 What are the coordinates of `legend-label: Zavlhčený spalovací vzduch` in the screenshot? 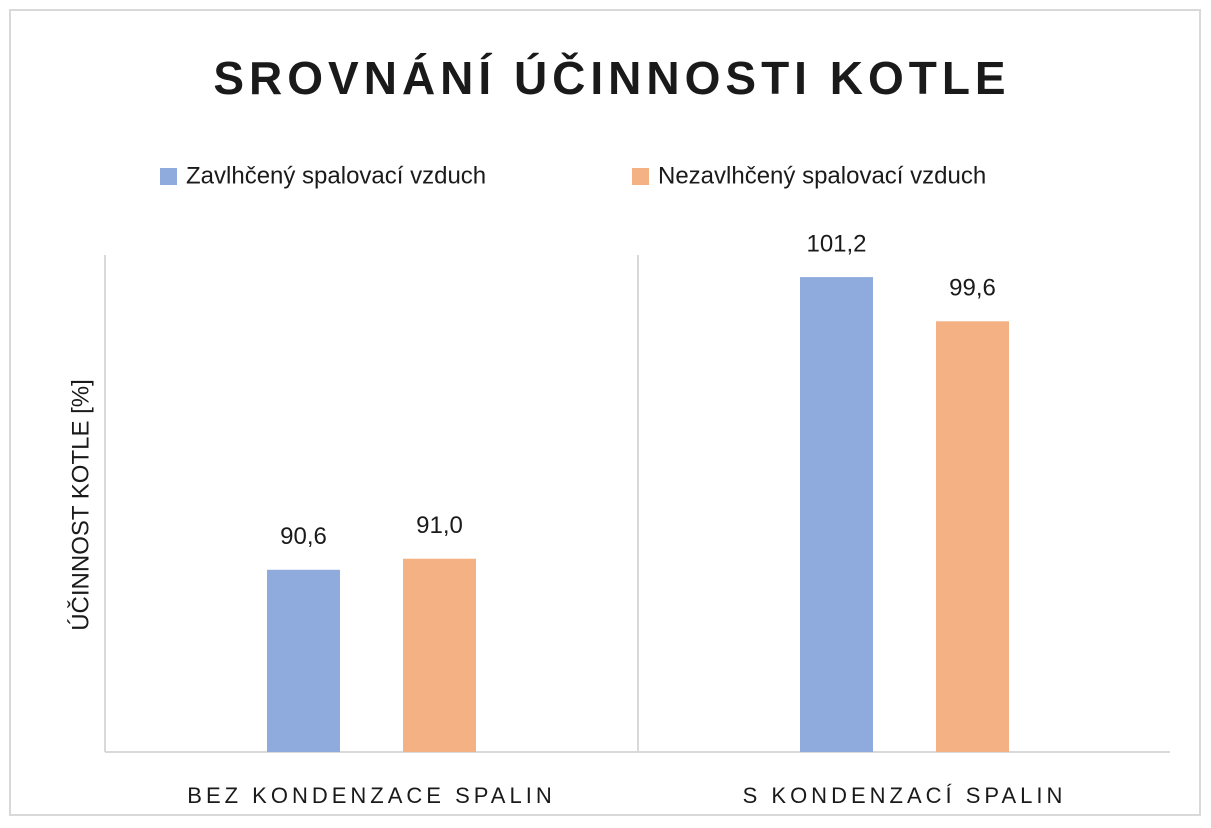 It's located at (336, 175).